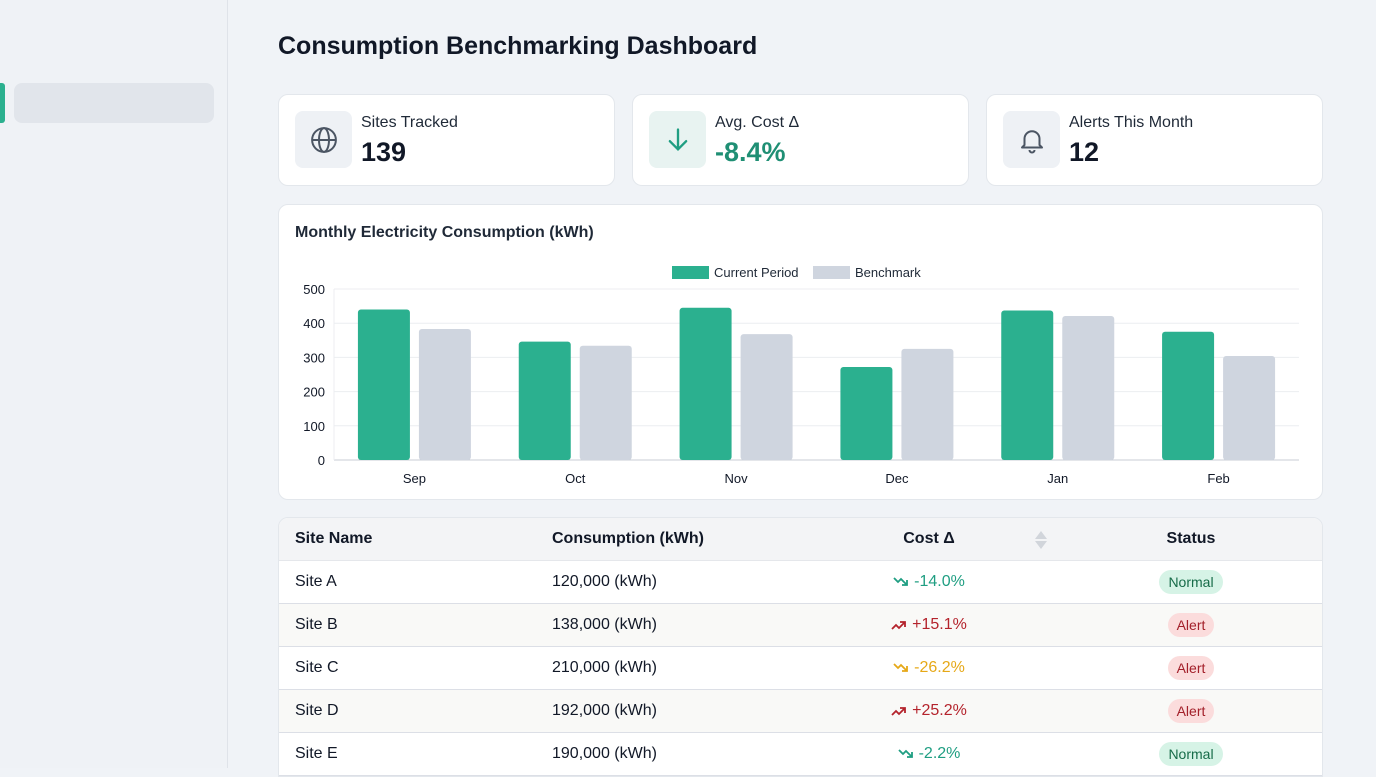  What do you see at coordinates (750, 152) in the screenshot?
I see `kpi-value: -8.4%` at bounding box center [750, 152].